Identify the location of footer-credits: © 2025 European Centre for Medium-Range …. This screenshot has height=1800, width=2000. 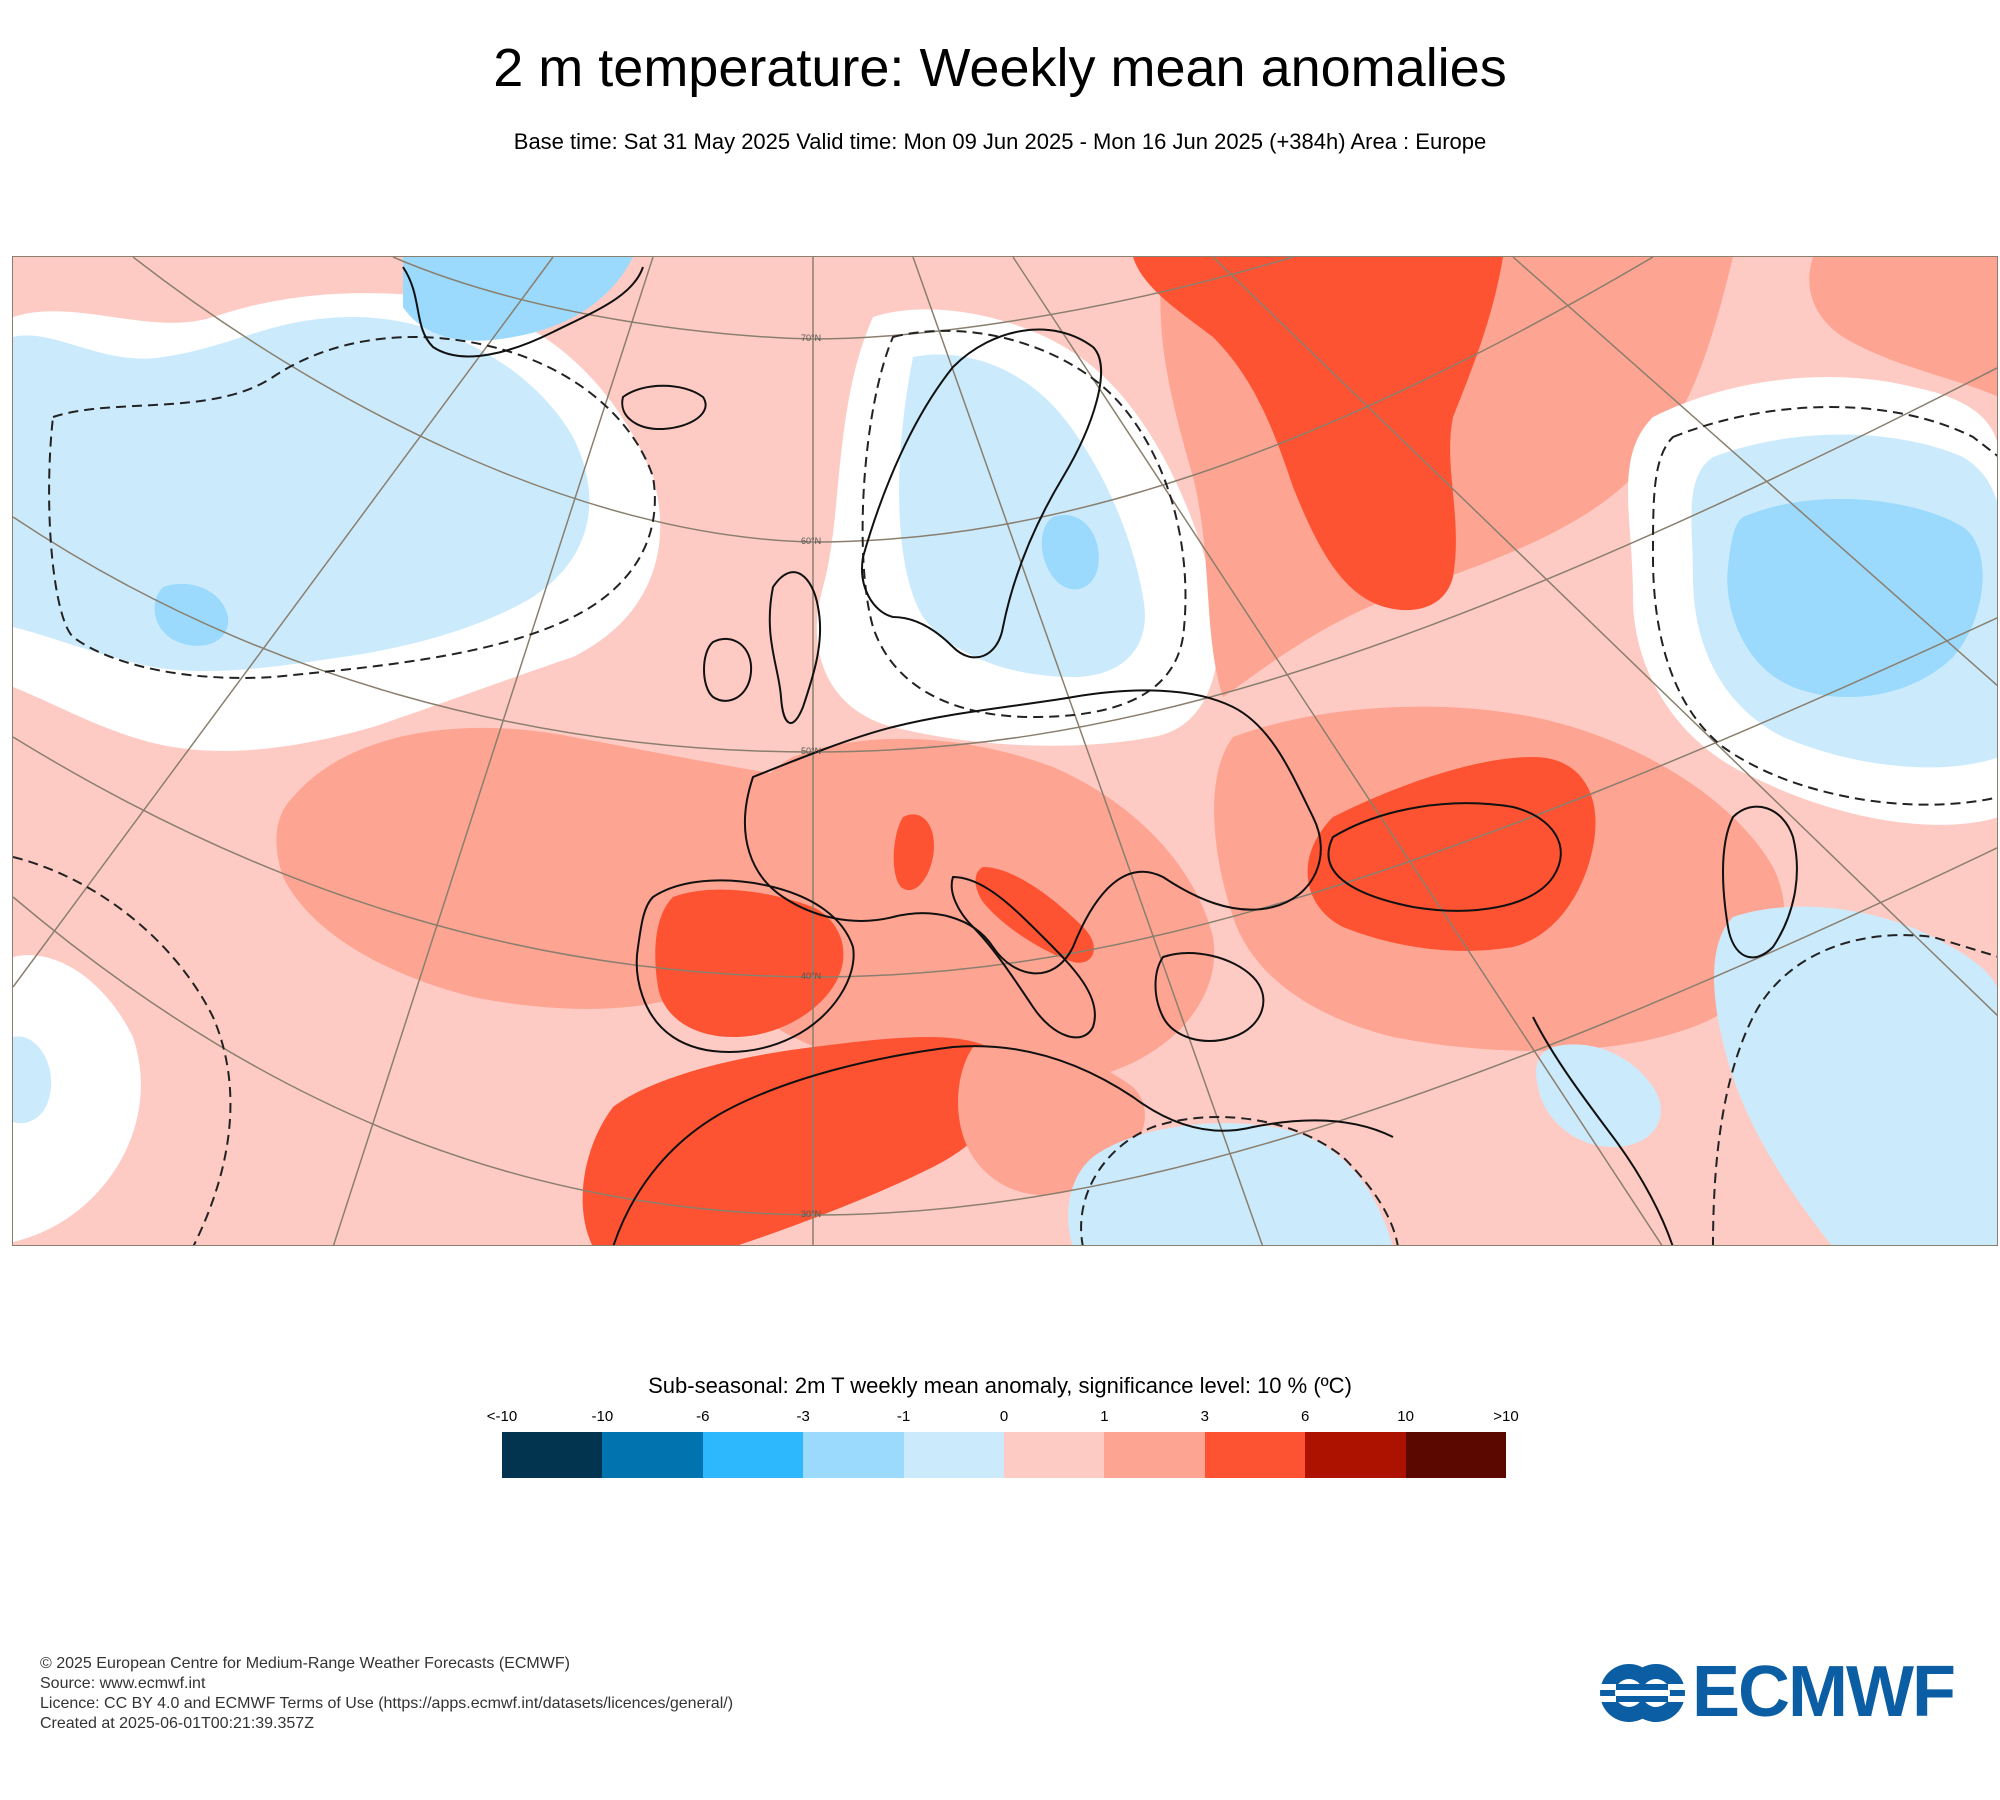
(386, 1694).